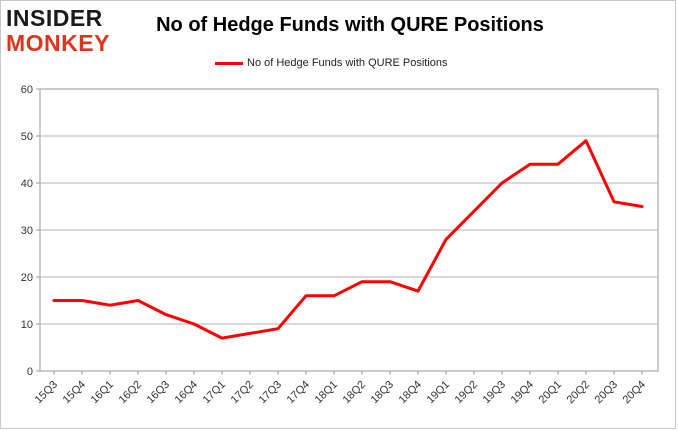  What do you see at coordinates (411, 393) in the screenshot?
I see `x-tick-label: 18Q4` at bounding box center [411, 393].